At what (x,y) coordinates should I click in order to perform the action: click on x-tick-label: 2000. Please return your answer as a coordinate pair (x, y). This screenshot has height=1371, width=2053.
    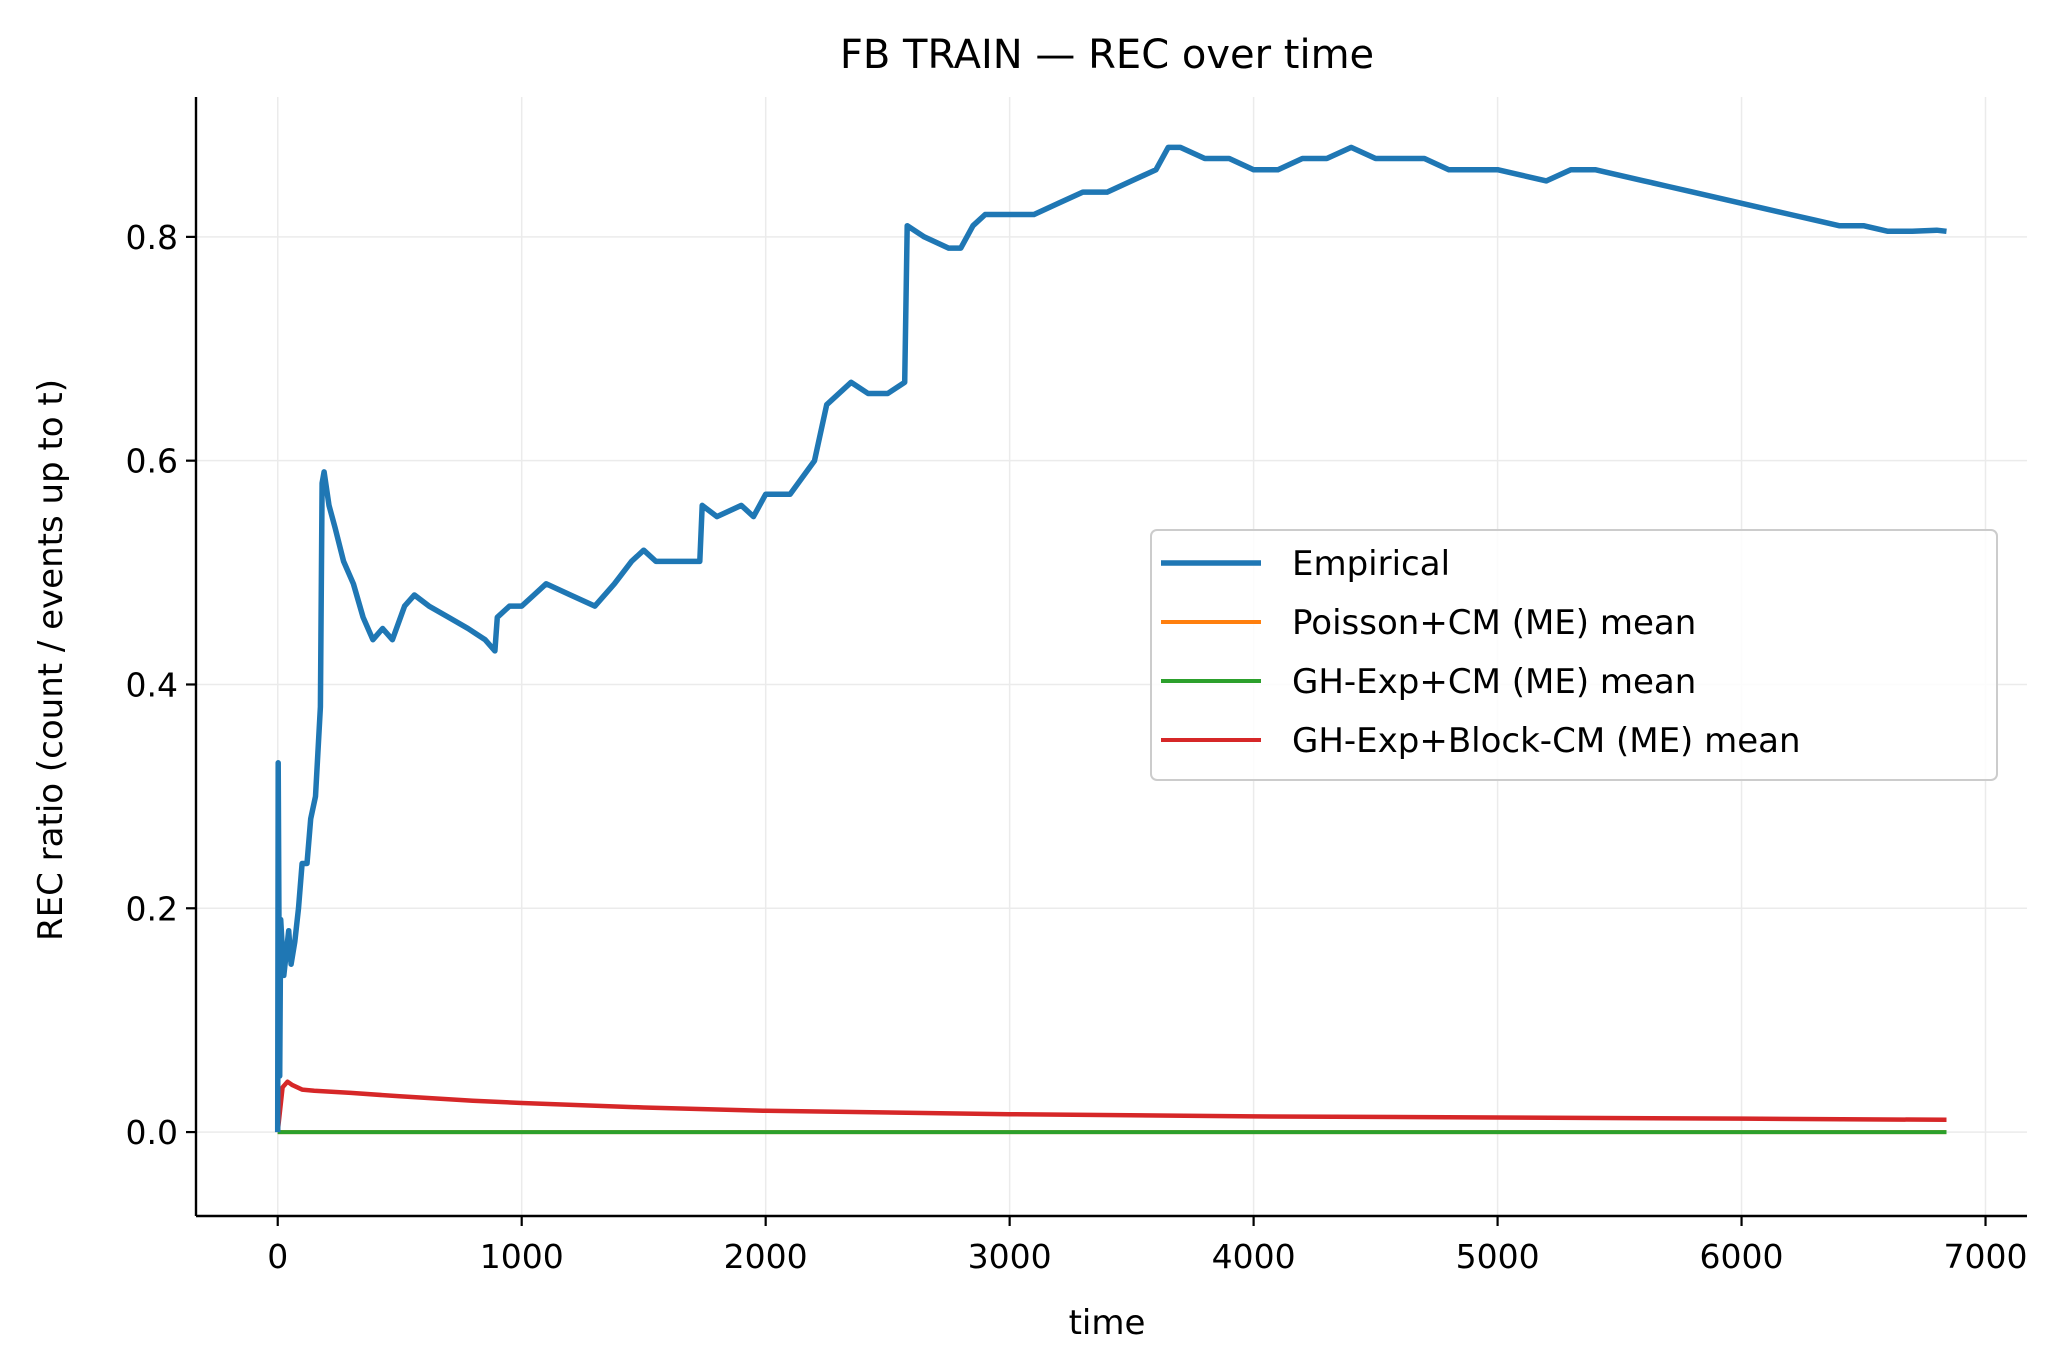
    Looking at the image, I should click on (766, 1256).